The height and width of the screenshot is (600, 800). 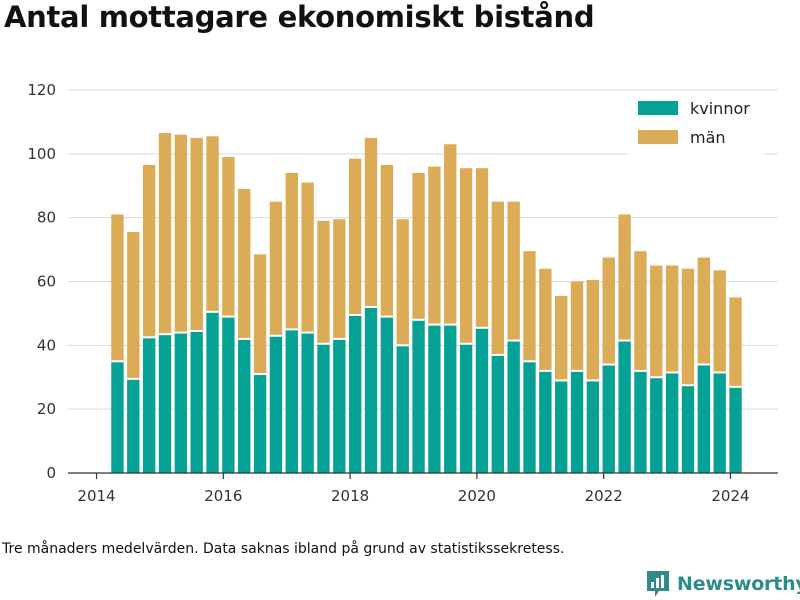 I want to click on x-tick-label: 2024, so click(x=730, y=496).